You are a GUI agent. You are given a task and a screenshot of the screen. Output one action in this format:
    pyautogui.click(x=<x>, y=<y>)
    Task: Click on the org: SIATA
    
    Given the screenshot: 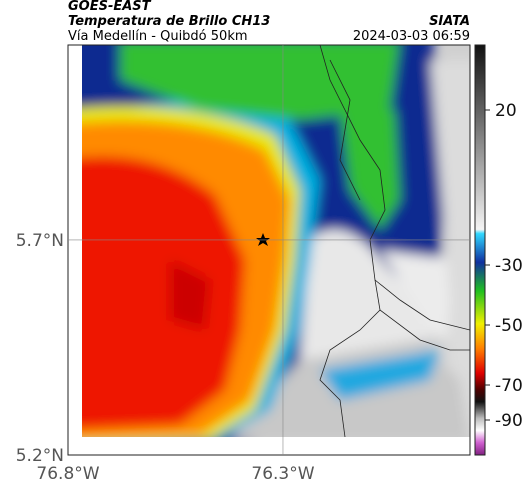 What is the action you would take?
    pyautogui.click(x=449, y=21)
    